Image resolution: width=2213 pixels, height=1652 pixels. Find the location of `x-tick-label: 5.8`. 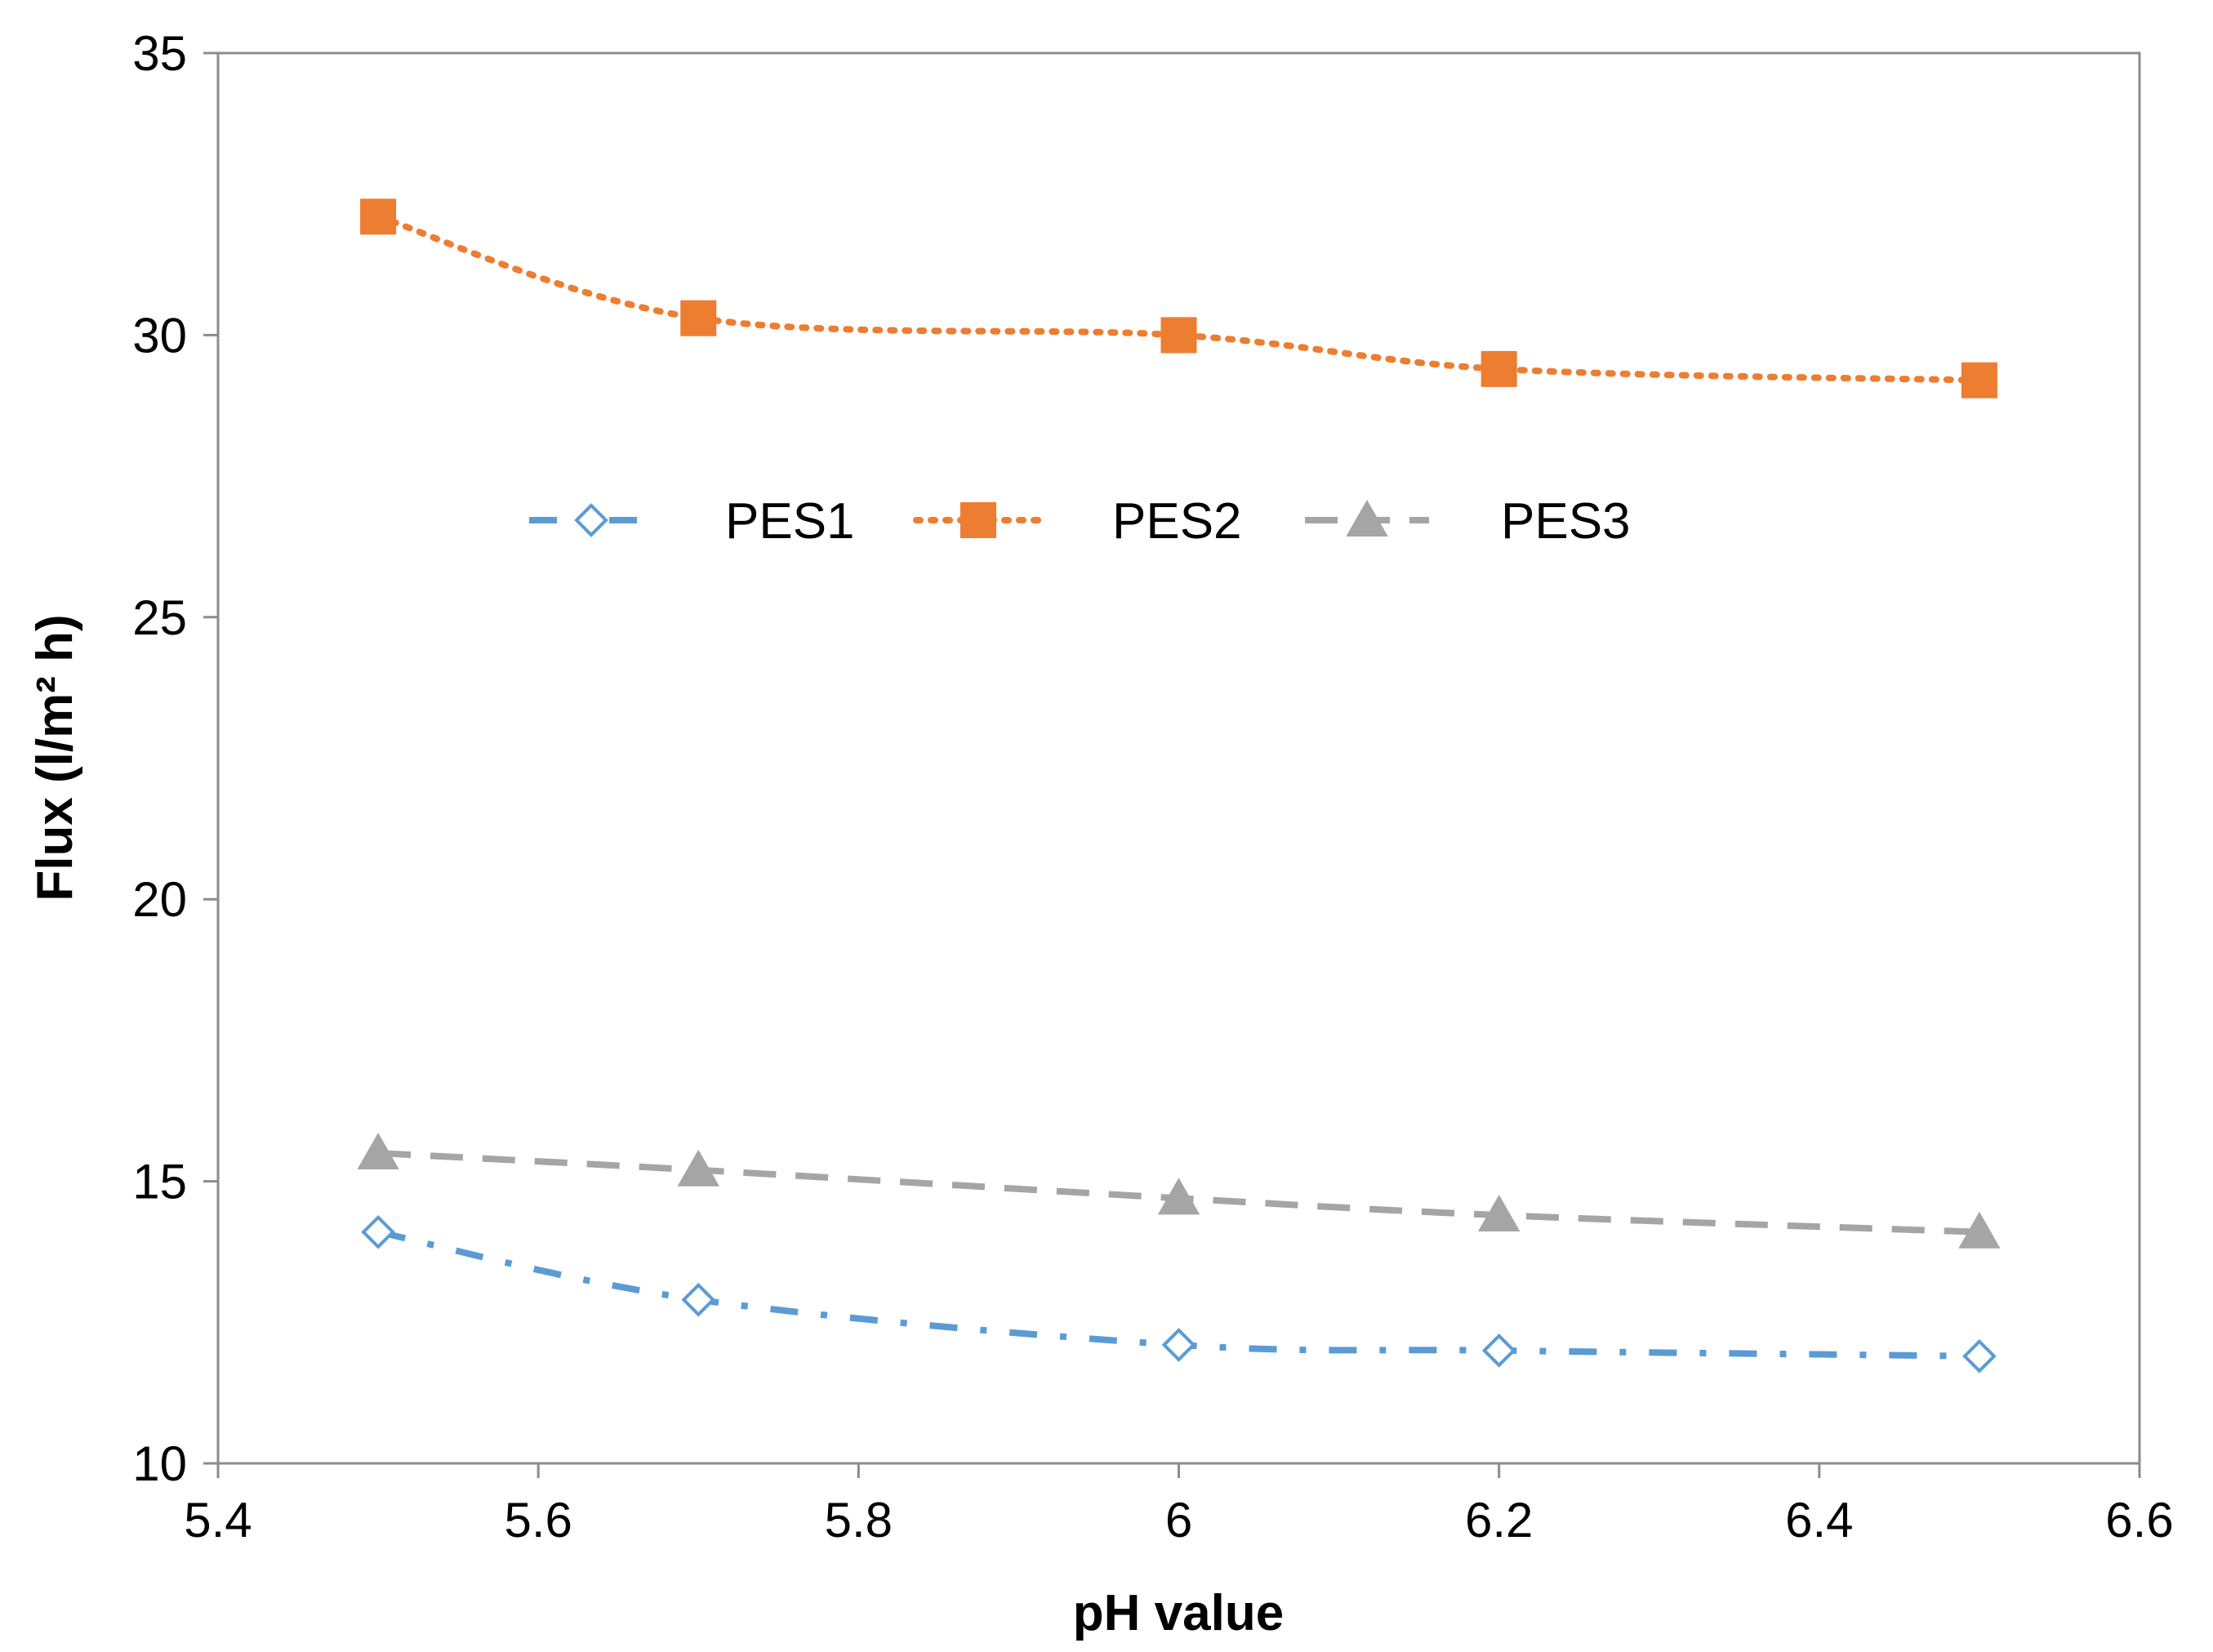

x-tick-label: 5.8 is located at coordinates (859, 1520).